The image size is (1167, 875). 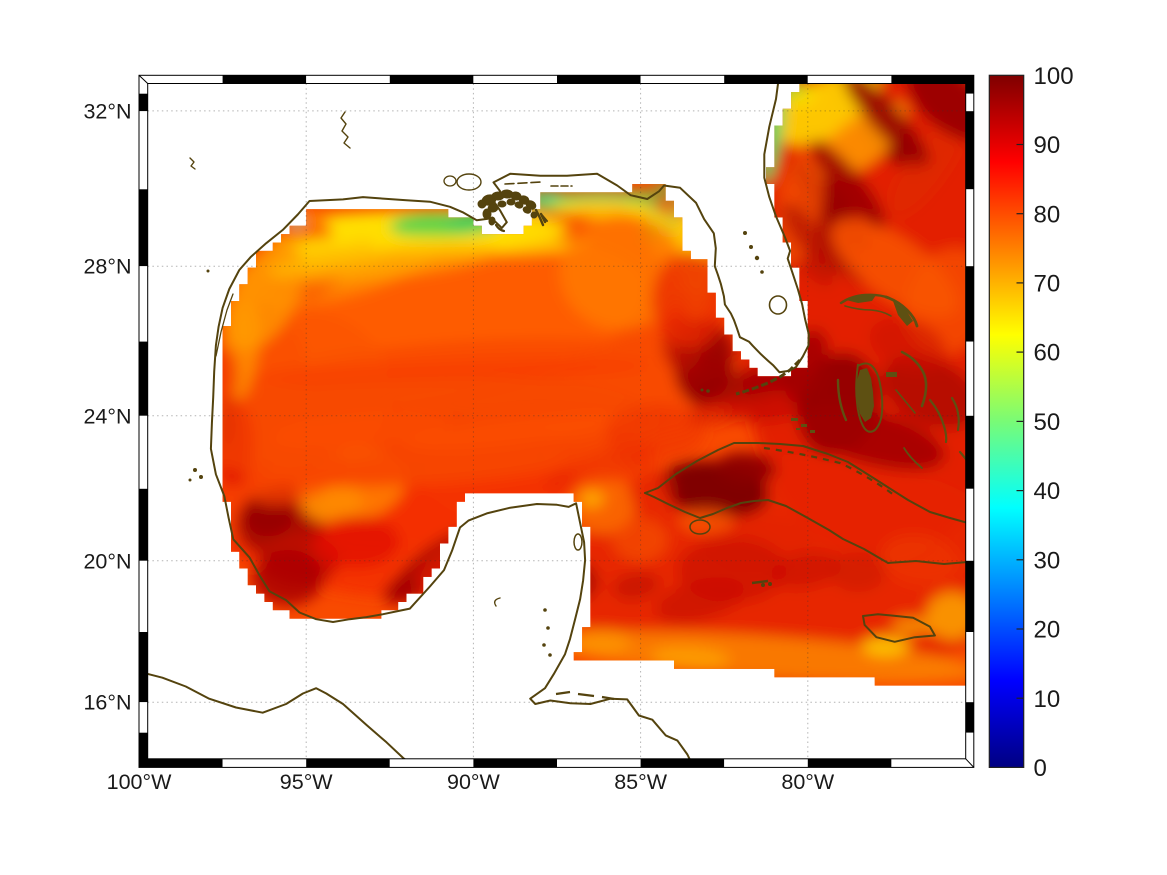 I want to click on svg-text: 20°N, so click(x=107, y=561).